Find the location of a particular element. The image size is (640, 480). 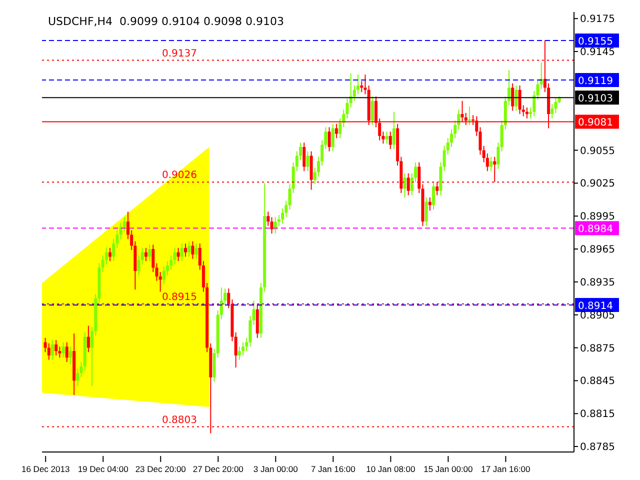

y-tick-label: 0.9025 is located at coordinates (597, 184).